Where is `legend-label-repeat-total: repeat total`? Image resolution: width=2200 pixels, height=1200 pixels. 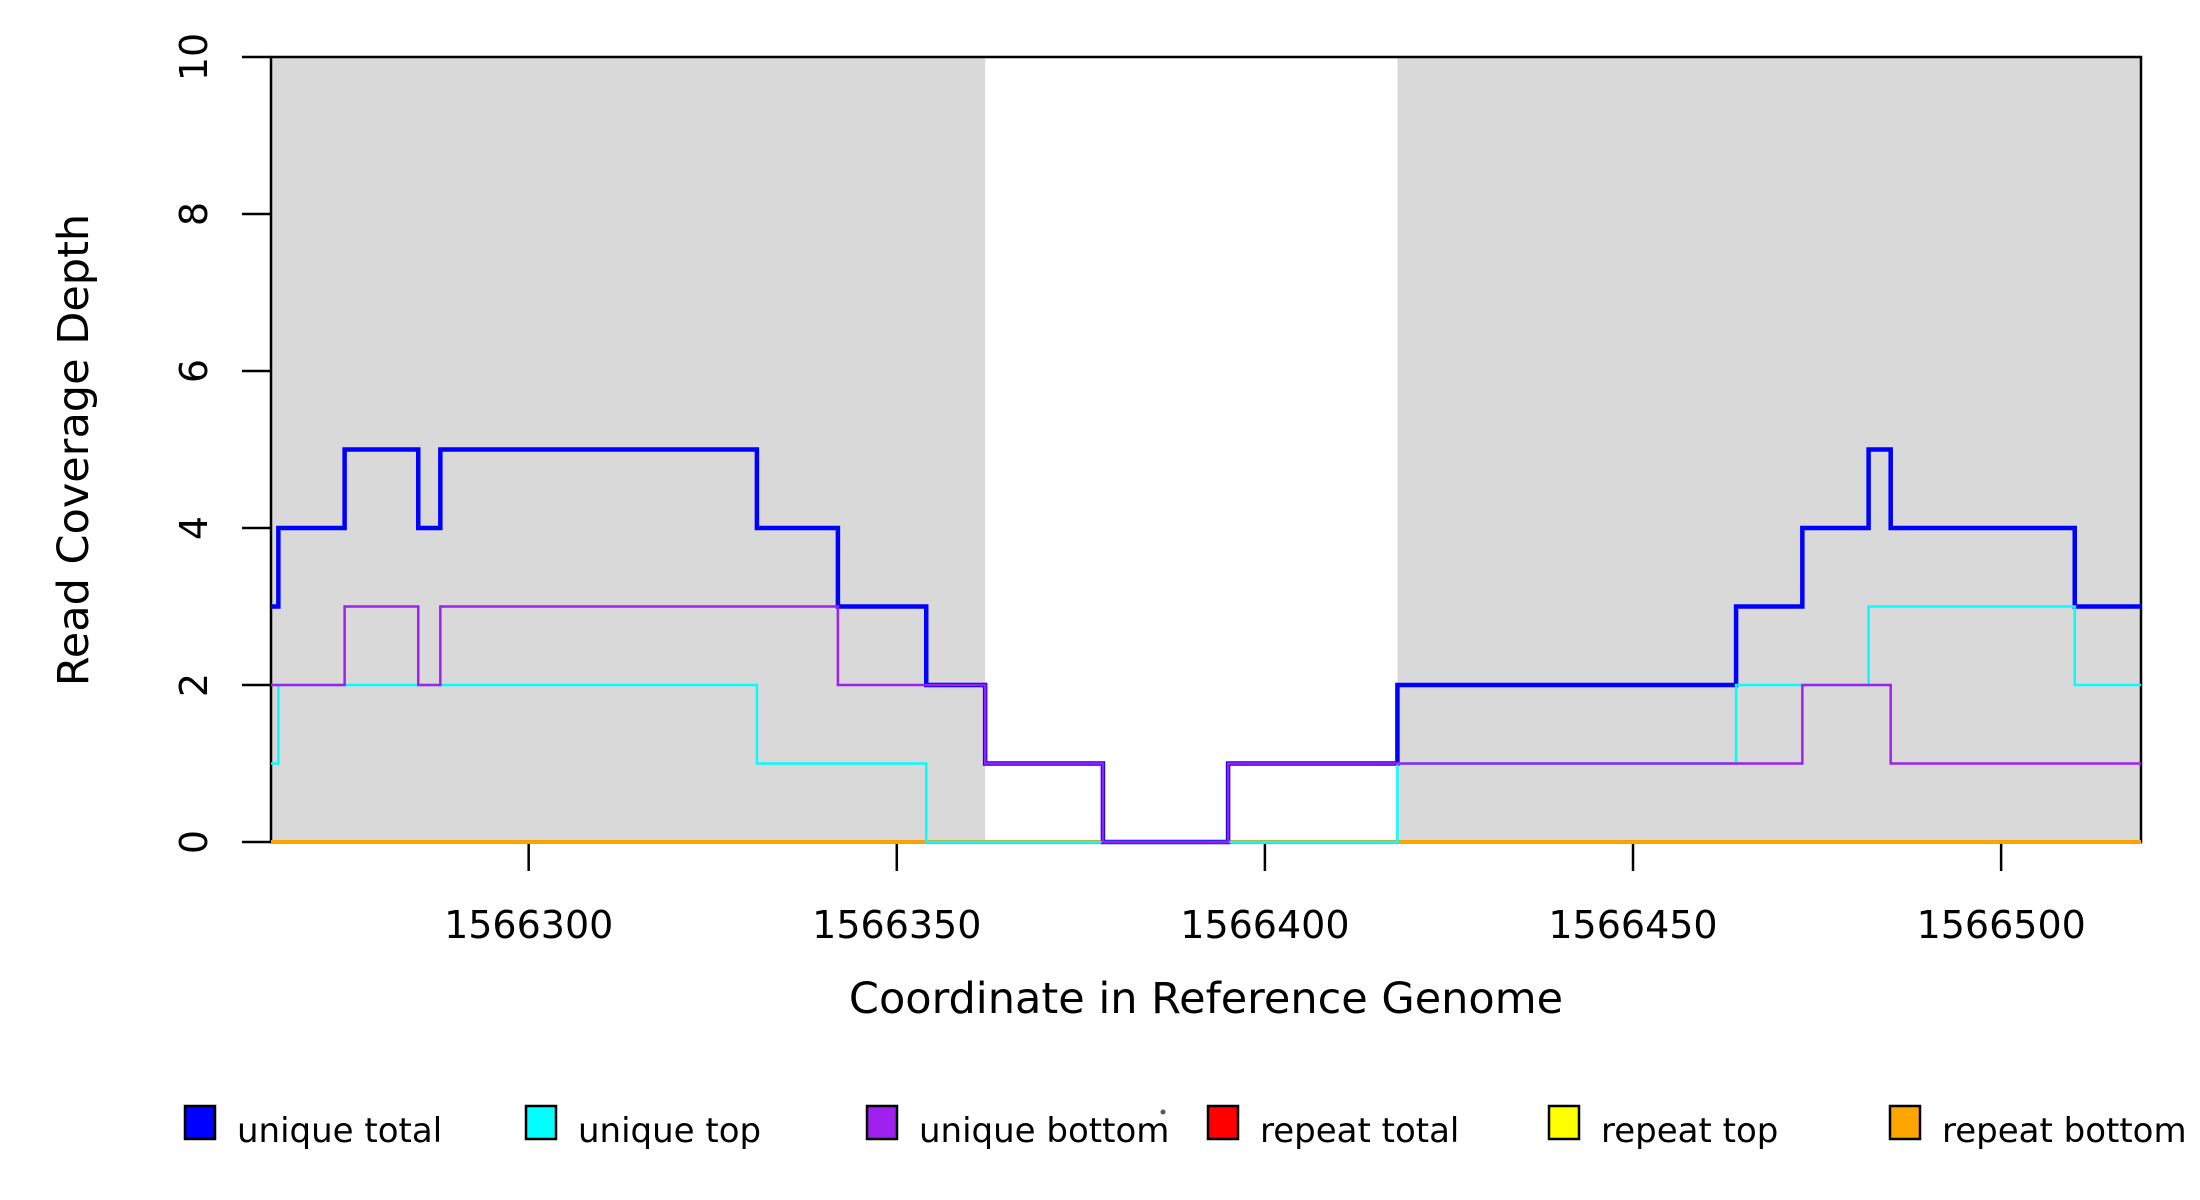 legend-label-repeat-total: repeat total is located at coordinates (1359, 1131).